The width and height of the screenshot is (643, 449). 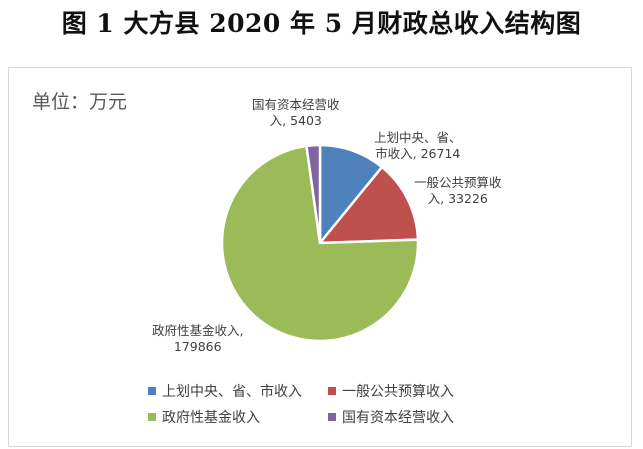 What do you see at coordinates (398, 392) in the screenshot?
I see `legend-label: 一般公共预算收入` at bounding box center [398, 392].